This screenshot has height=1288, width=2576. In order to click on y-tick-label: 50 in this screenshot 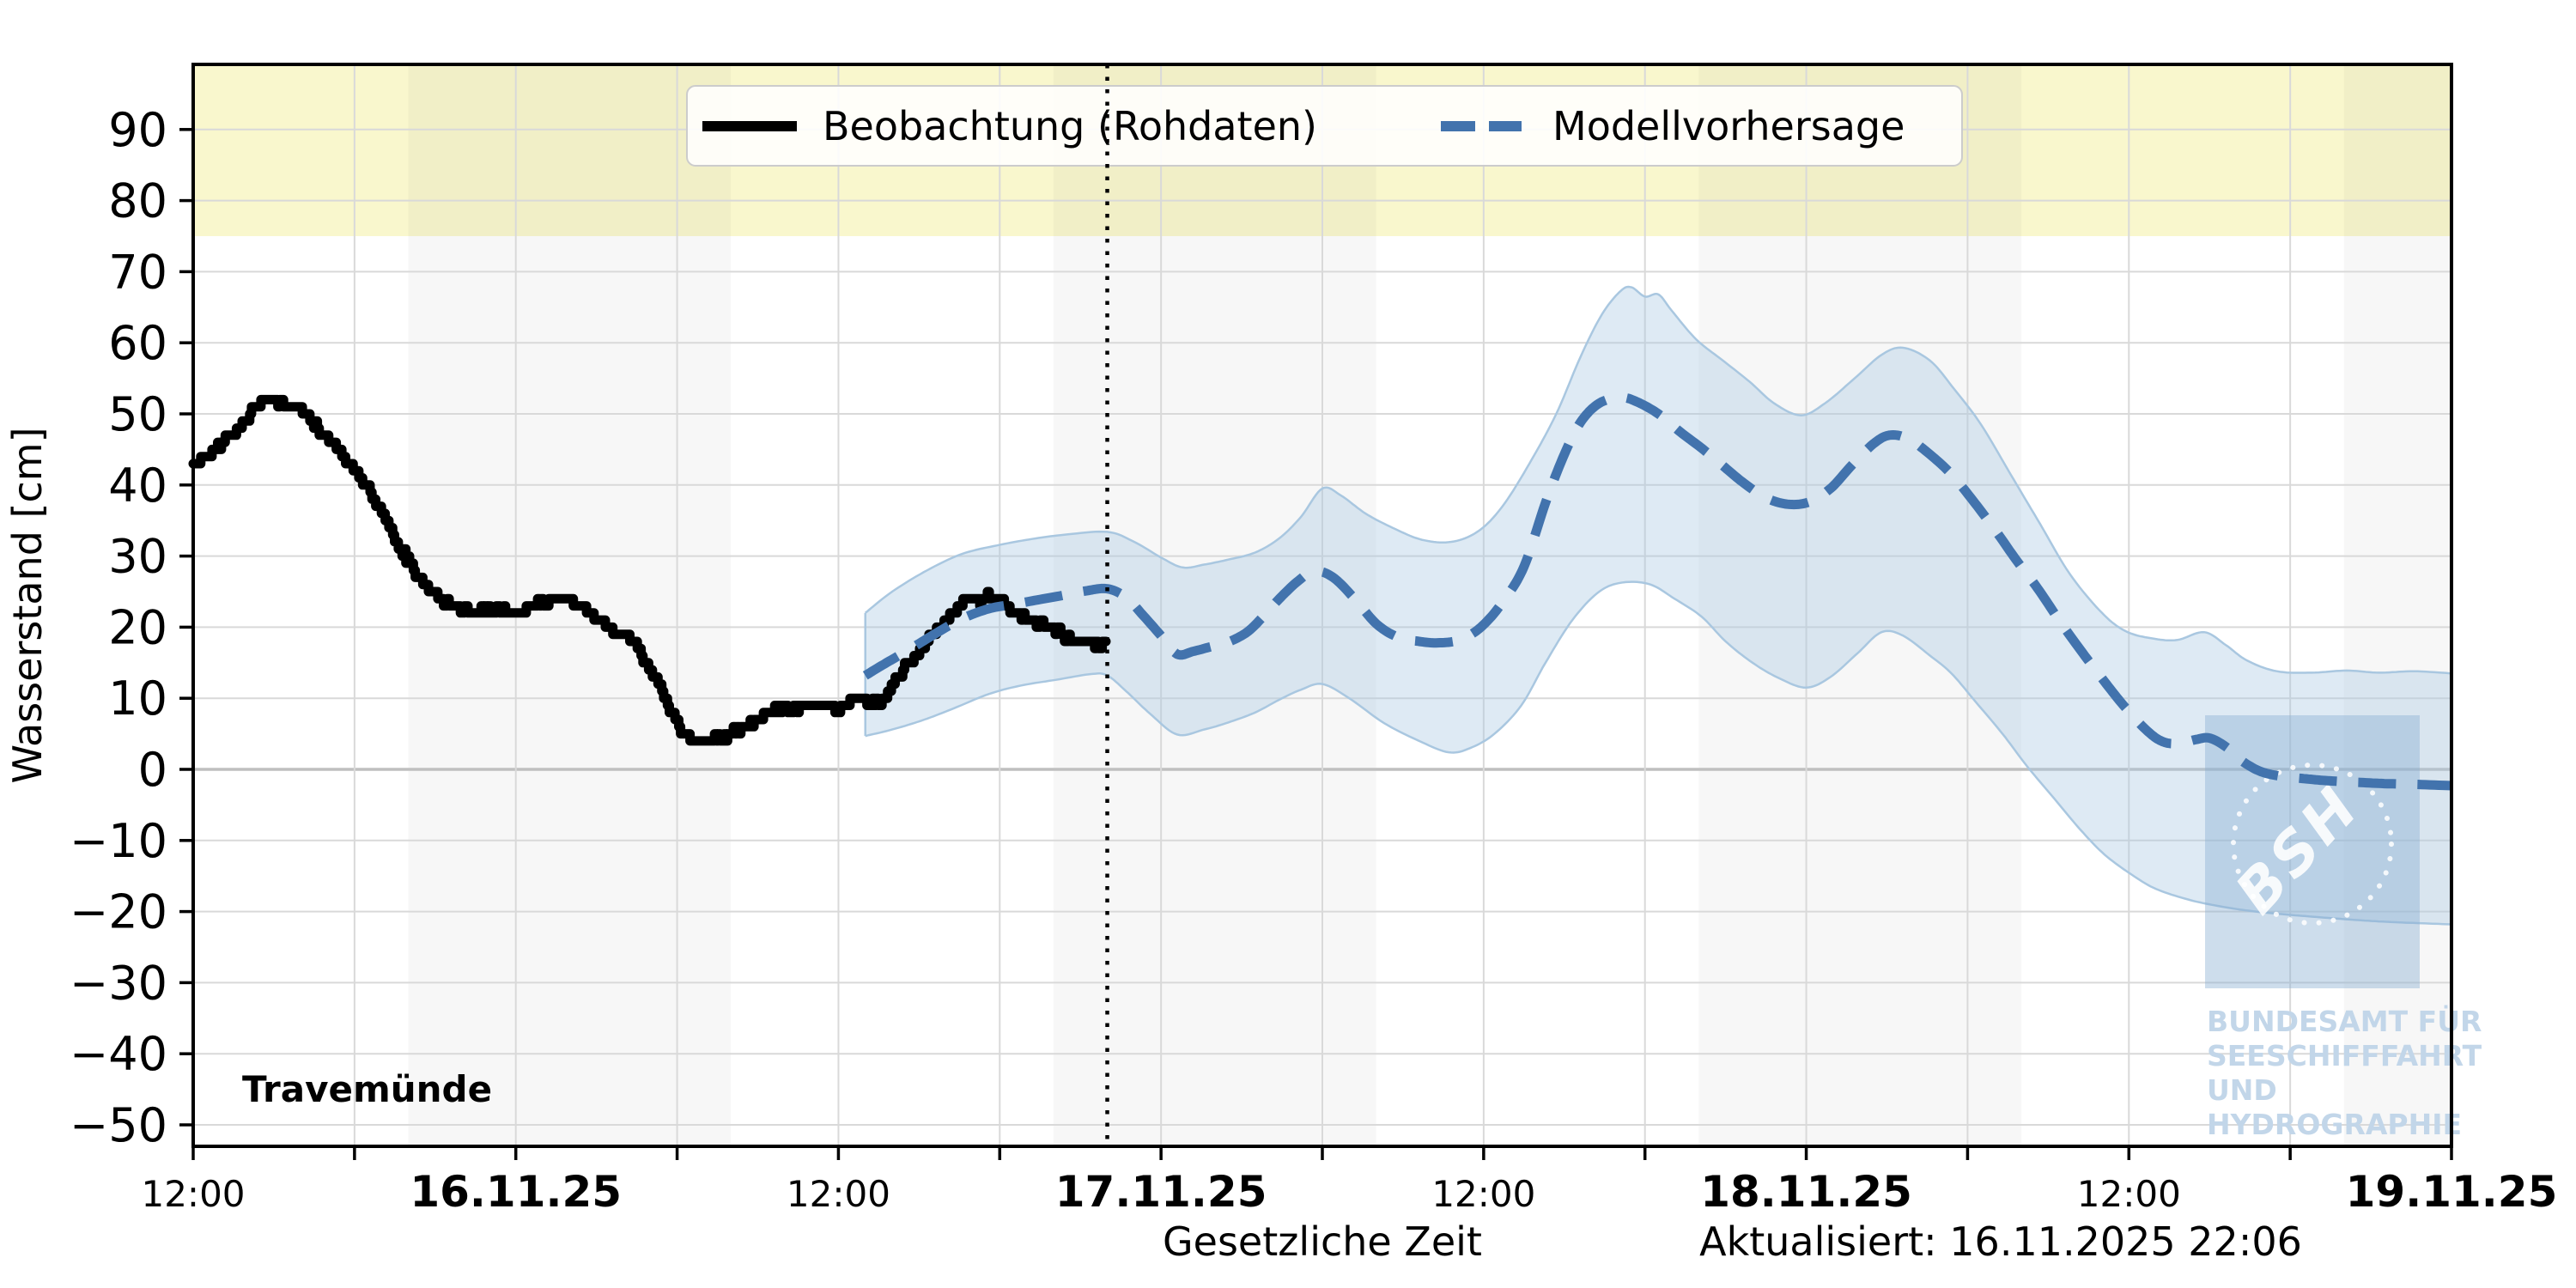, I will do `click(137, 414)`.